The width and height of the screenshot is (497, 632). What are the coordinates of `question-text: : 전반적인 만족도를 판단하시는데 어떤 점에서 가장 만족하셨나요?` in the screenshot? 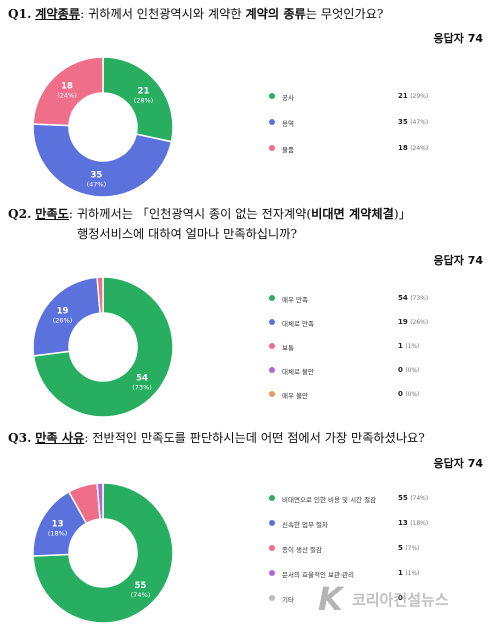 It's located at (254, 438).